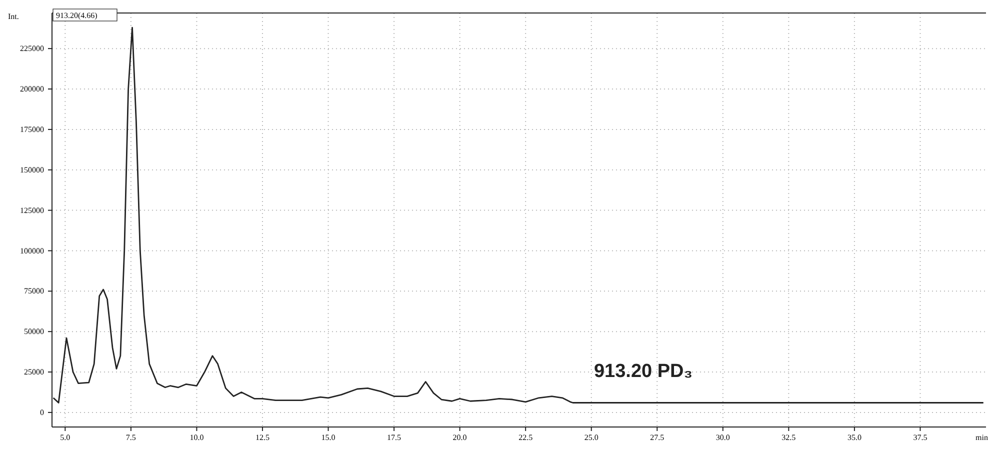 The image size is (992, 461). What do you see at coordinates (32, 251) in the screenshot?
I see `y-tick-label: 100000` at bounding box center [32, 251].